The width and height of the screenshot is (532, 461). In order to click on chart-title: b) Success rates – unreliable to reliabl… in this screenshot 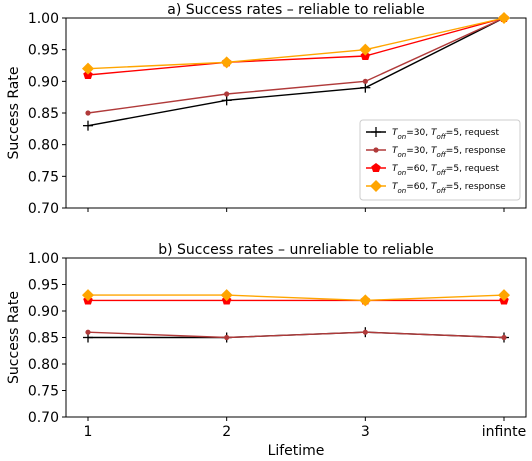, I will do `click(296, 250)`.